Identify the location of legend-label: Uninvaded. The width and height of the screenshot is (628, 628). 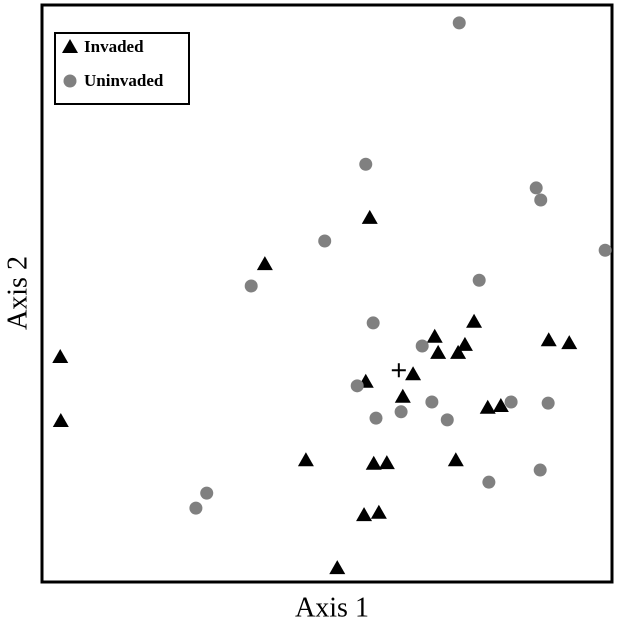
(124, 80).